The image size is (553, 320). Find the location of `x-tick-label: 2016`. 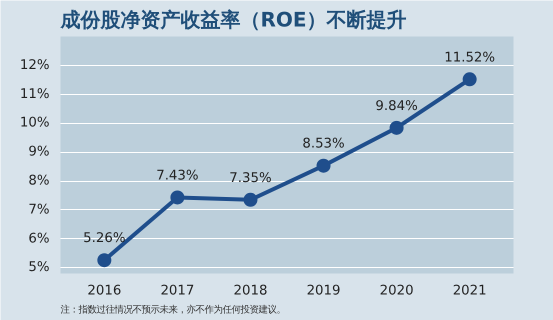

x-tick-label: 2016 is located at coordinates (104, 291).